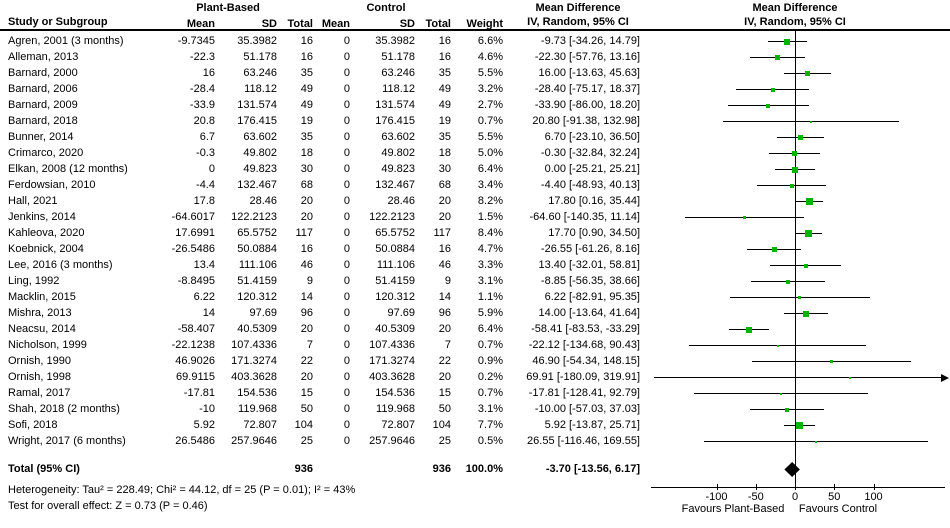 The image size is (950, 528). I want to click on axis-tick-label: 0, so click(795, 497).